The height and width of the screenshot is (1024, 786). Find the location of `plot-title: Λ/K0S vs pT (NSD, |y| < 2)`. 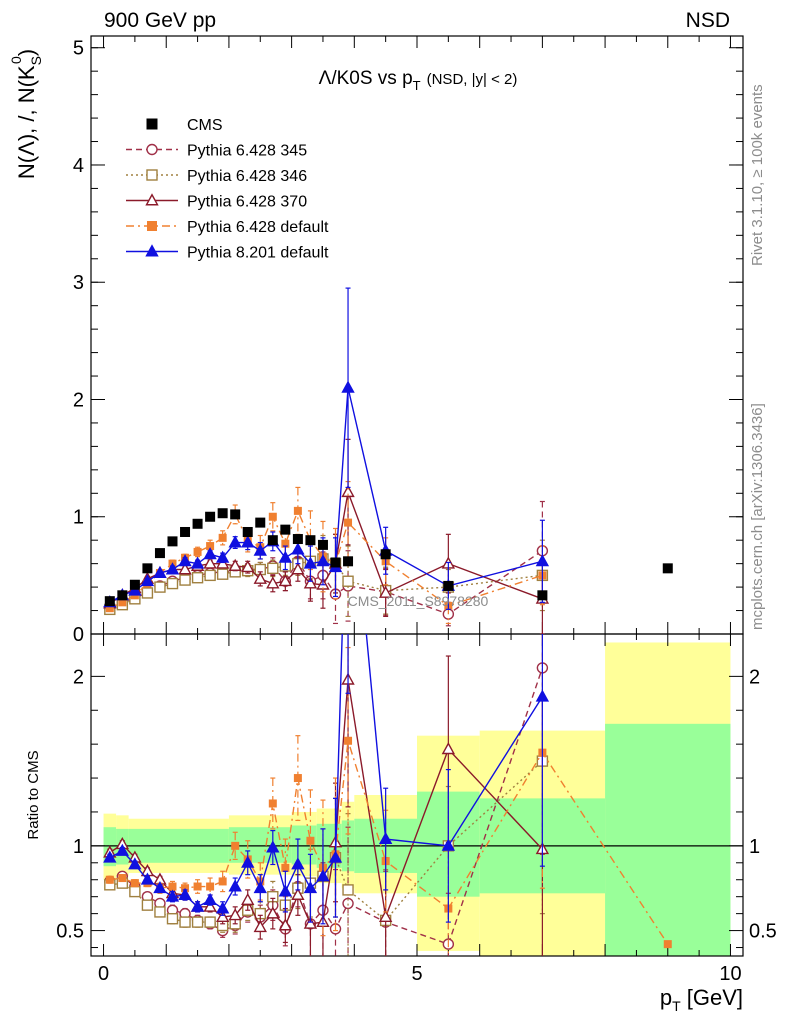

plot-title: Λ/K0S vs pT (NSD, |y| < 2) is located at coordinates (418, 80).